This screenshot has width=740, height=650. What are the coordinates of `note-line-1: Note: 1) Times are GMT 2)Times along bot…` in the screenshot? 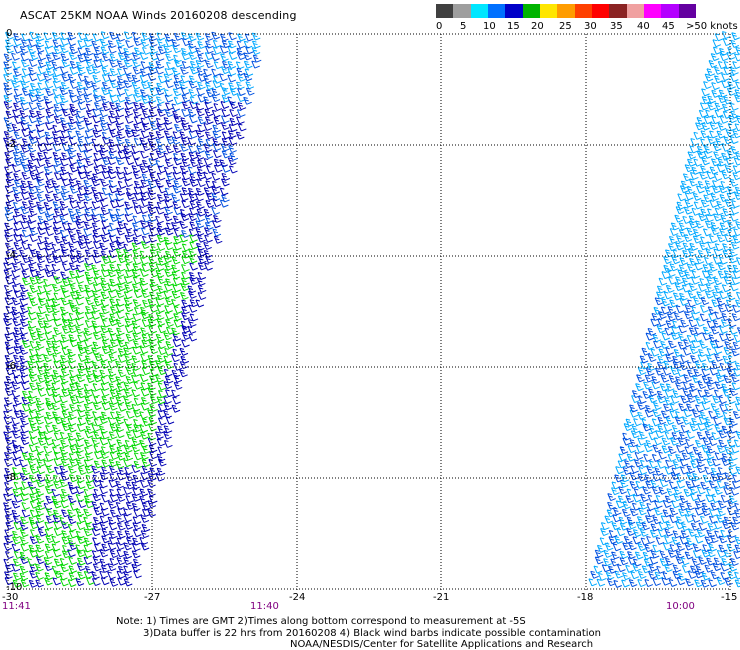 It's located at (321, 621).